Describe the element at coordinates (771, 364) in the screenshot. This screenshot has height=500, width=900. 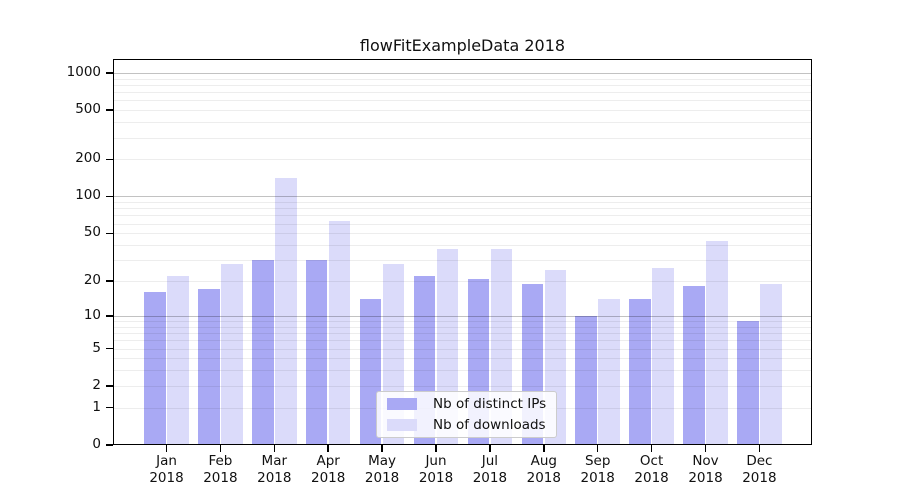
I see `bar-downloads-dec` at that location.